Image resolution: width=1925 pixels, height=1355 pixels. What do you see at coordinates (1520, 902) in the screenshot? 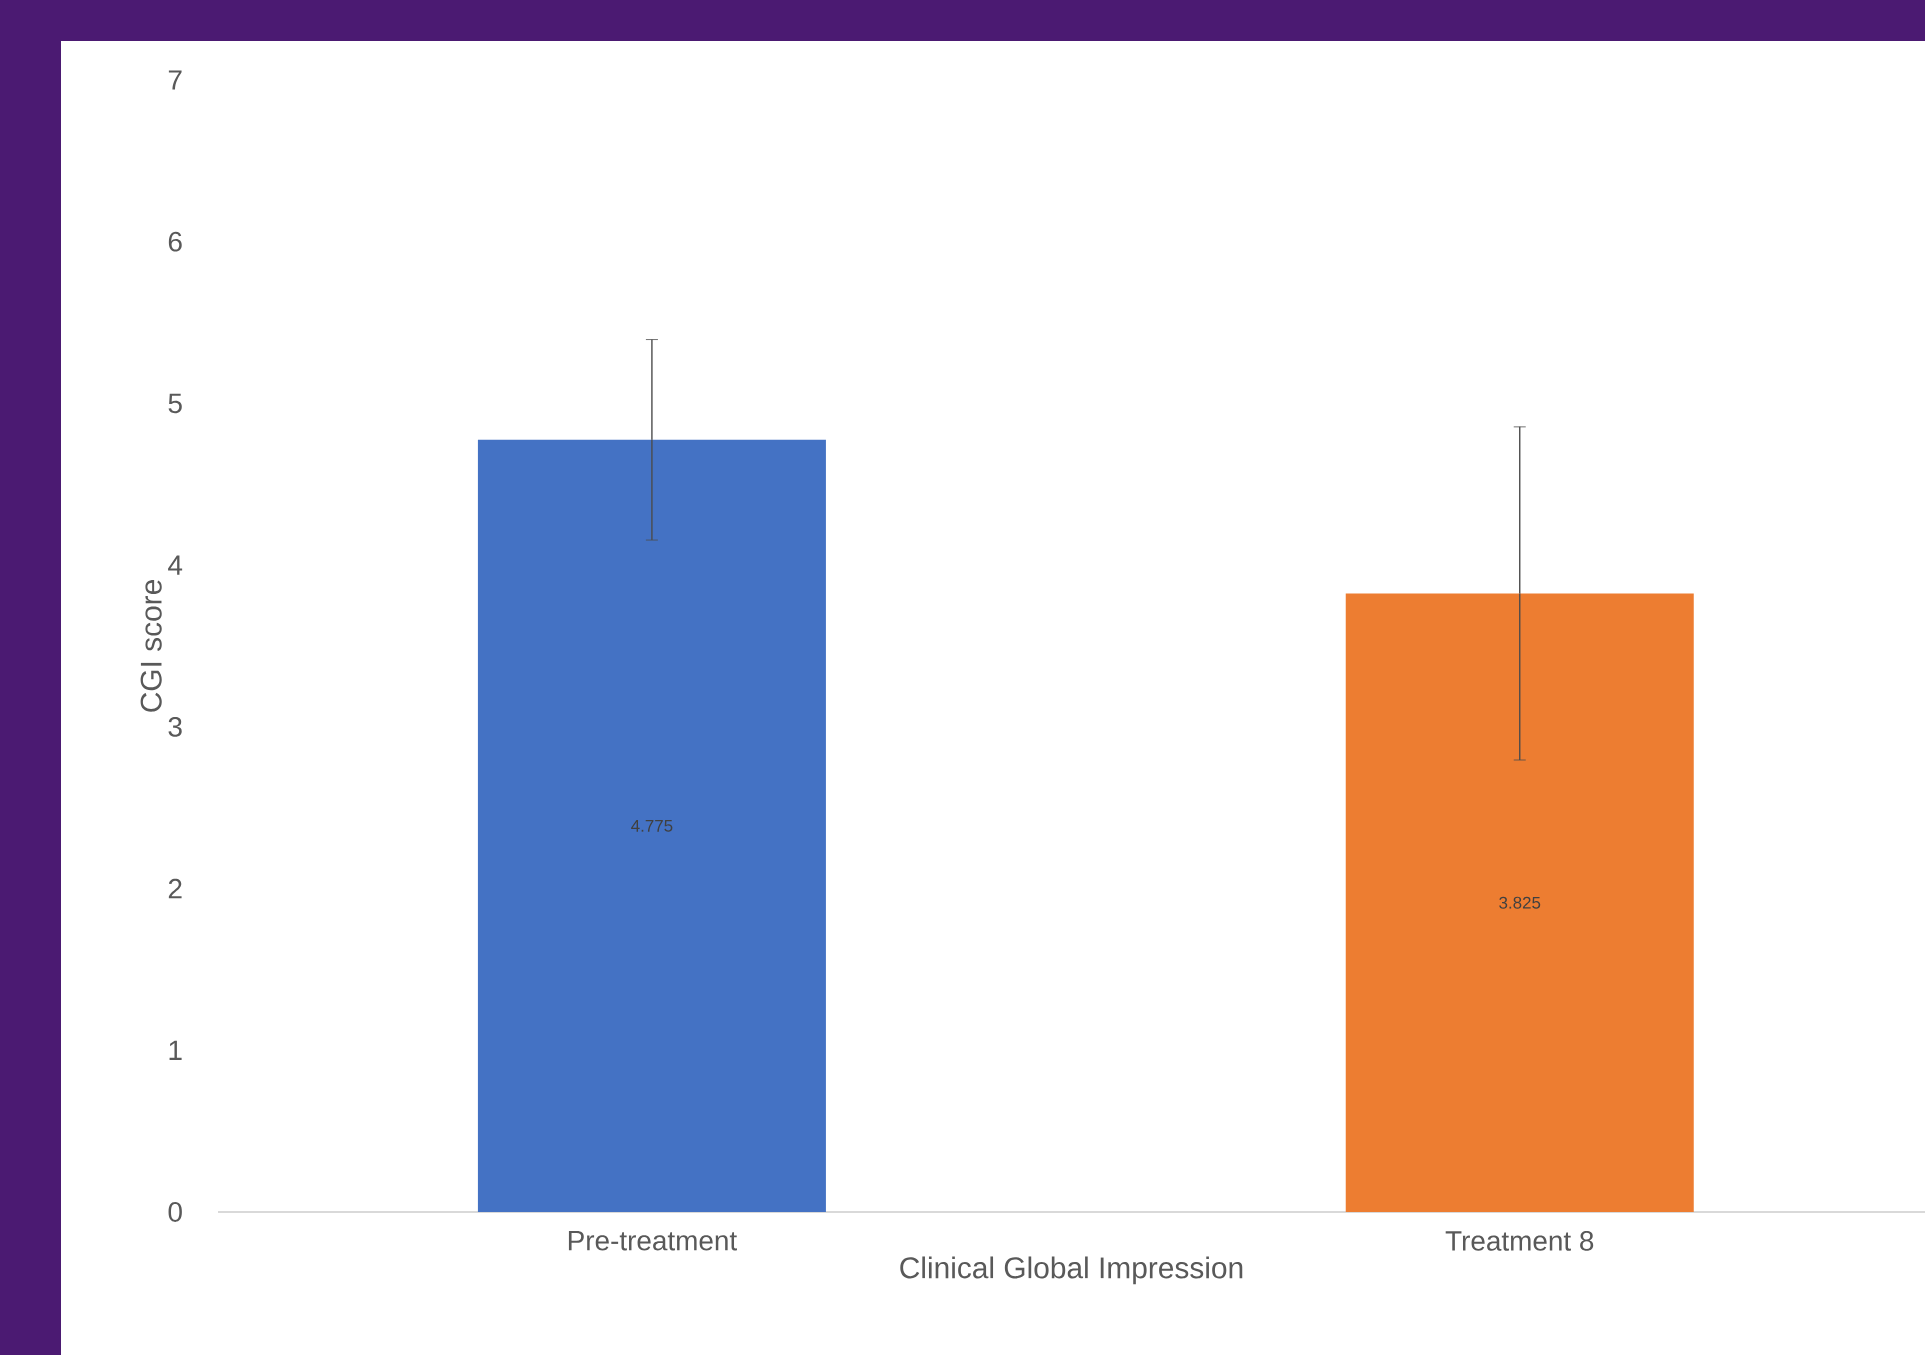
I see `data-label: 3.825` at bounding box center [1520, 902].